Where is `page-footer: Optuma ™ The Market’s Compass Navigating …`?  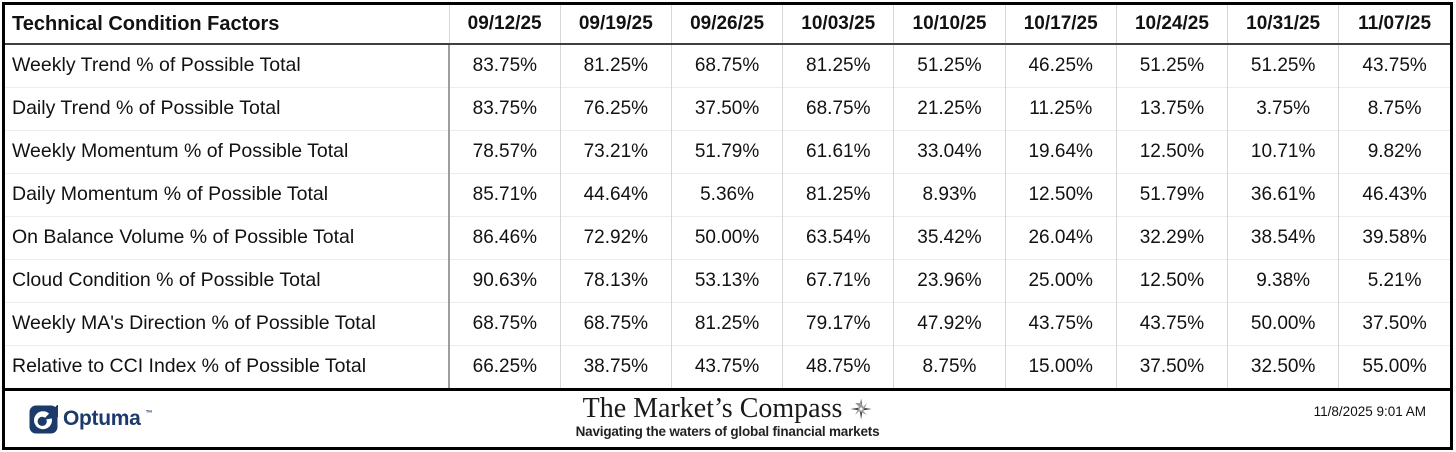
page-footer: Optuma ™ The Market’s Compass Navigating … is located at coordinates (727, 417).